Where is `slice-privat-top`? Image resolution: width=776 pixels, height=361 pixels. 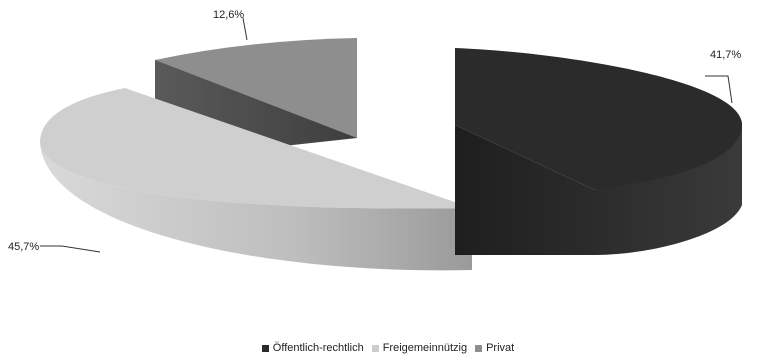 slice-privat-top is located at coordinates (256, 88).